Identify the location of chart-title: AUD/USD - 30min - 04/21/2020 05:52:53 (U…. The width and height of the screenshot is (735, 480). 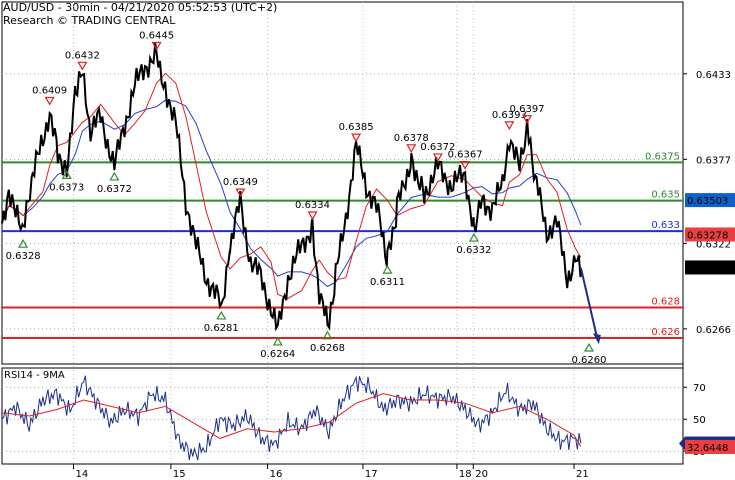
(140, 7).